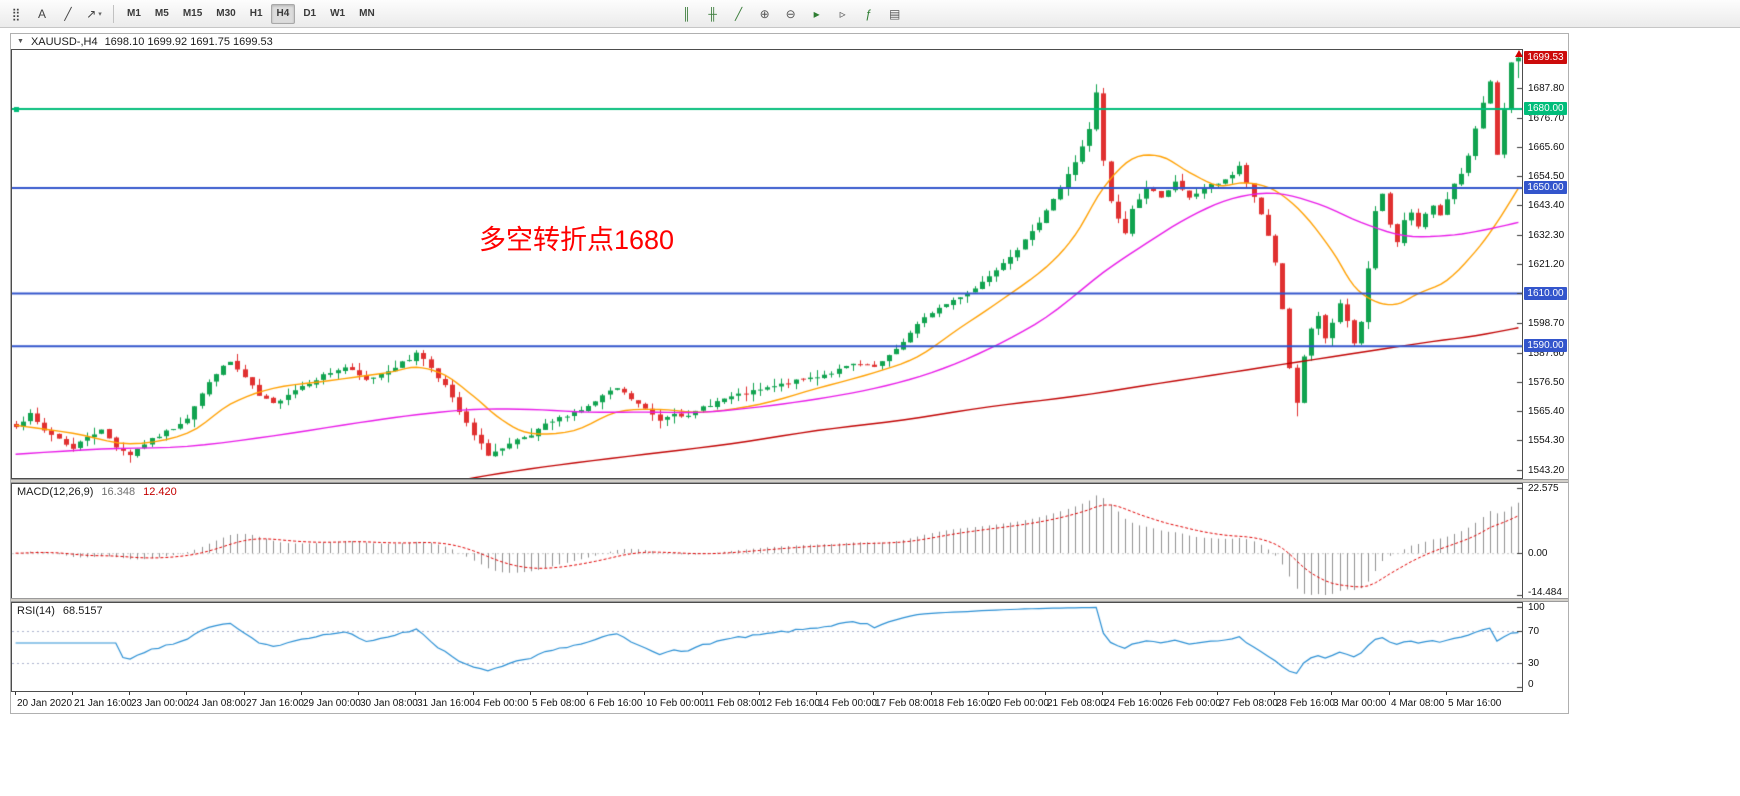 The image size is (1740, 796). I want to click on templates-button: ▤, so click(895, 14).